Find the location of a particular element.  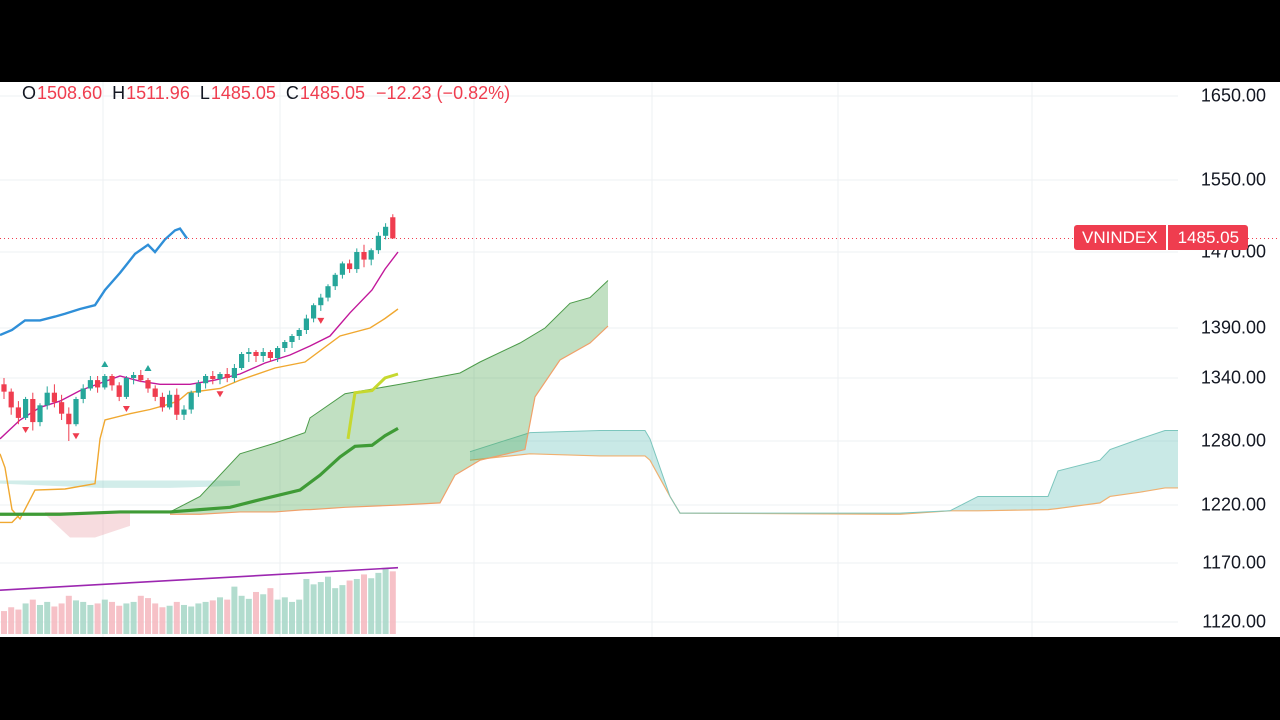

y-tick-1390: 1390.00 is located at coordinates (1233, 327).